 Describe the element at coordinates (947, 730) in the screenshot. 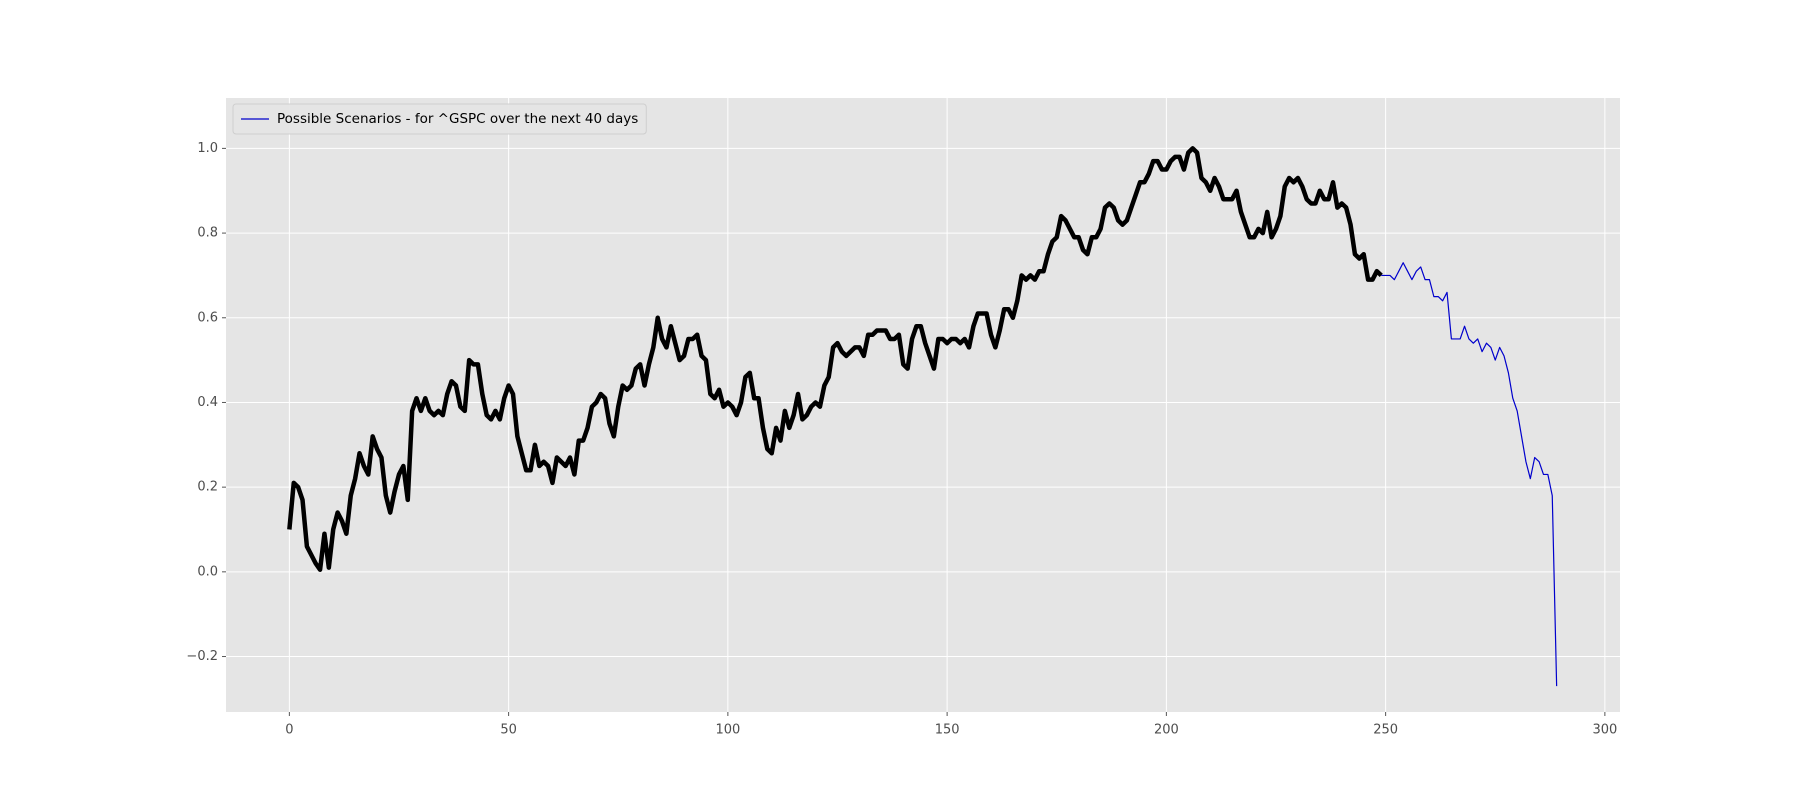

I see `x-tick-label: 150` at that location.